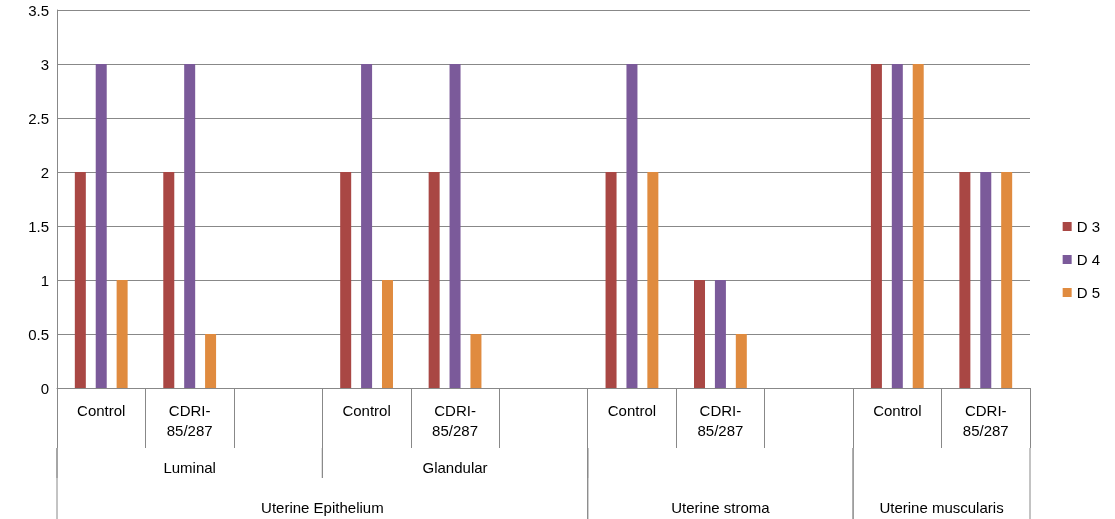  I want to click on y-tick-label: 0.5, so click(38, 334).